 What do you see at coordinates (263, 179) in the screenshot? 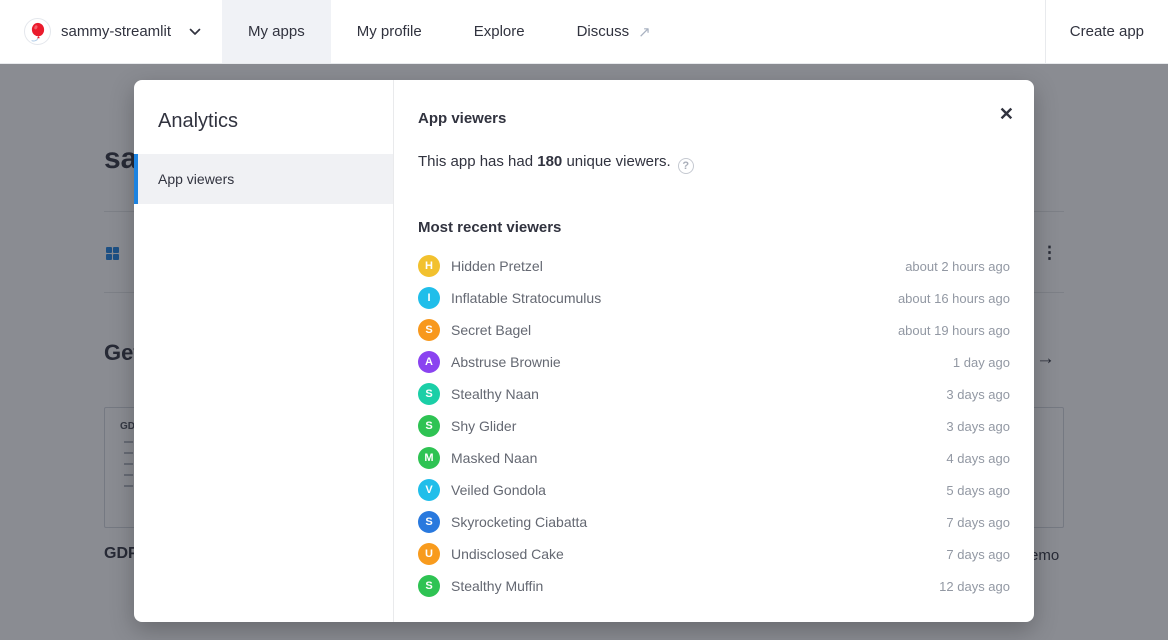
I see `sidebar-item-app-viewers: App viewers` at bounding box center [263, 179].